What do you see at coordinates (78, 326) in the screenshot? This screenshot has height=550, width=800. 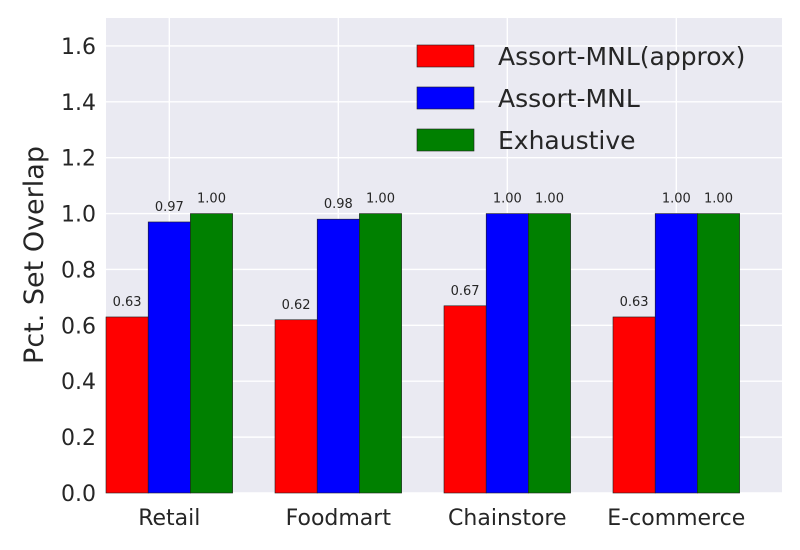 I see `y-tick-label: 0.6` at bounding box center [78, 326].